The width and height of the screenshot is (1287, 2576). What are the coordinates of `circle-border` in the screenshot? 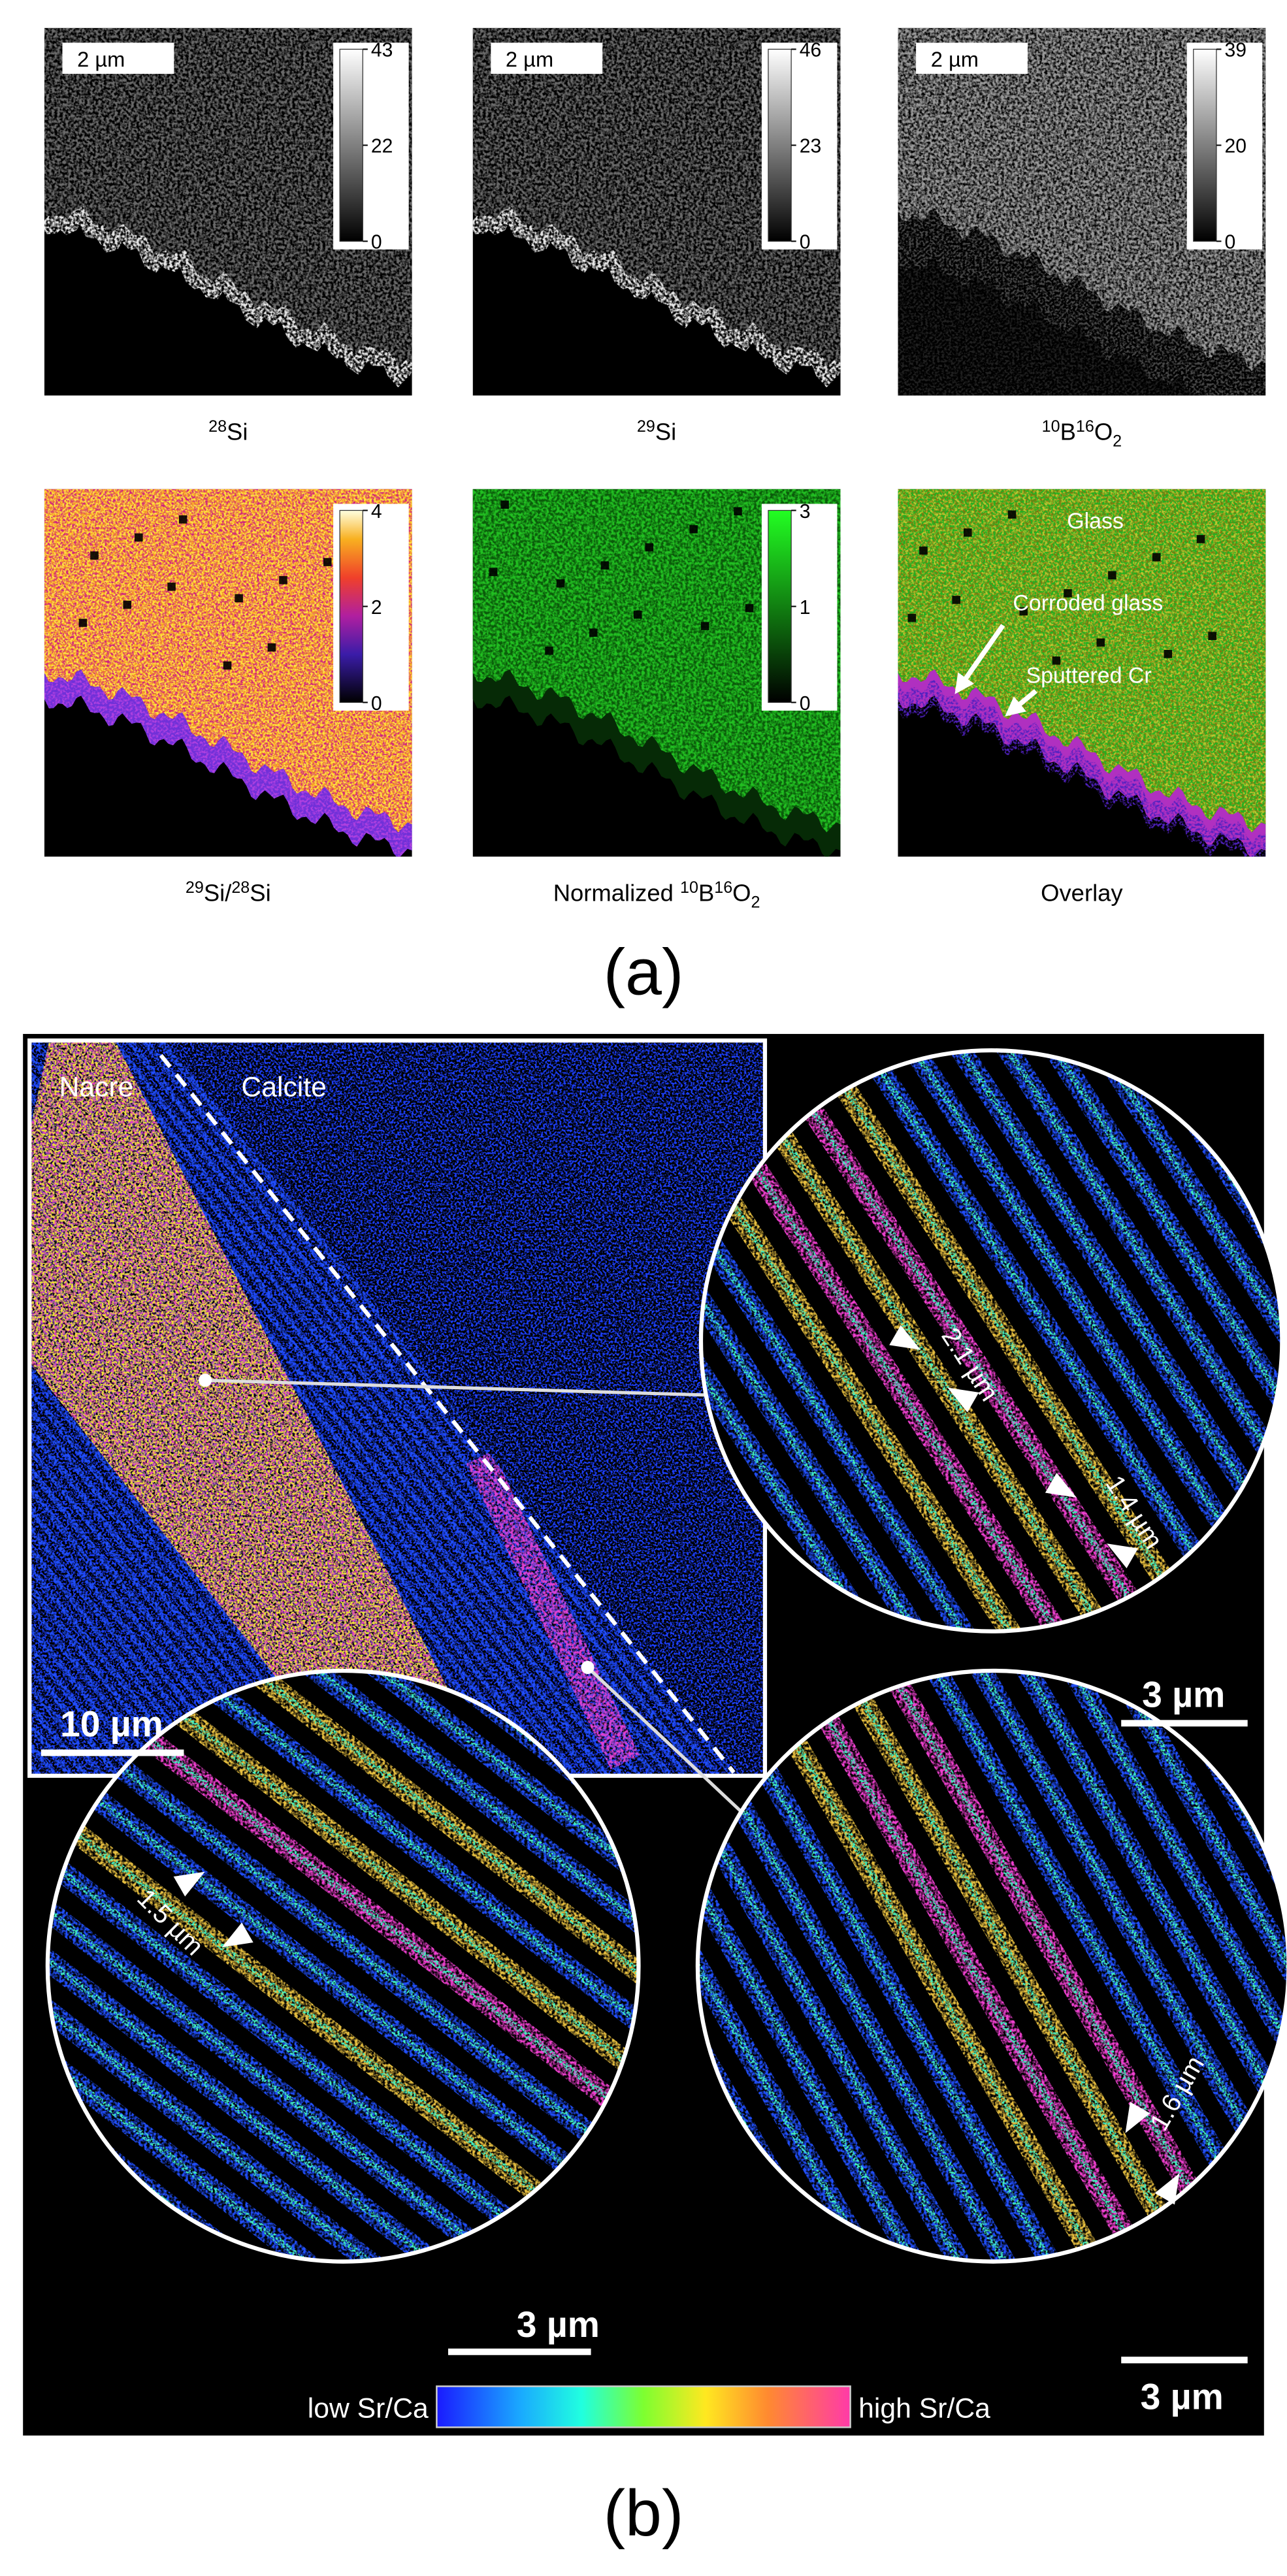 It's located at (991, 1966).